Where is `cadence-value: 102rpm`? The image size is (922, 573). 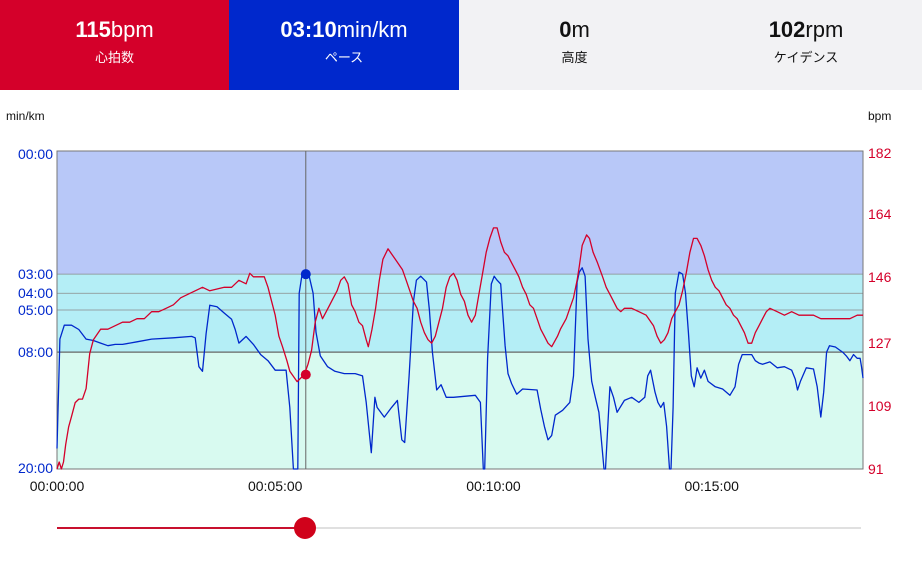 cadence-value: 102rpm is located at coordinates (806, 30).